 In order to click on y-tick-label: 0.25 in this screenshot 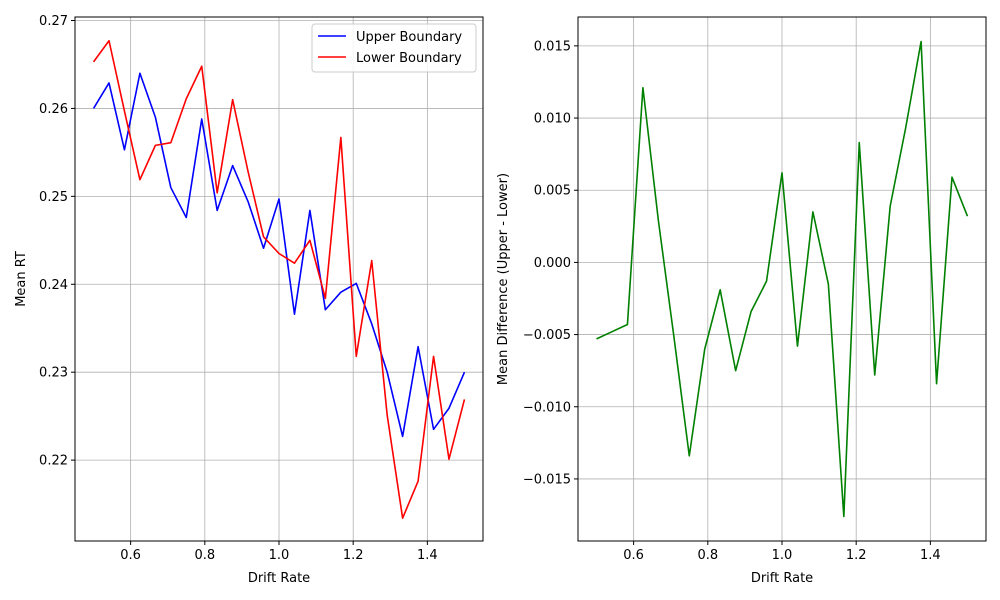, I will do `click(53, 197)`.